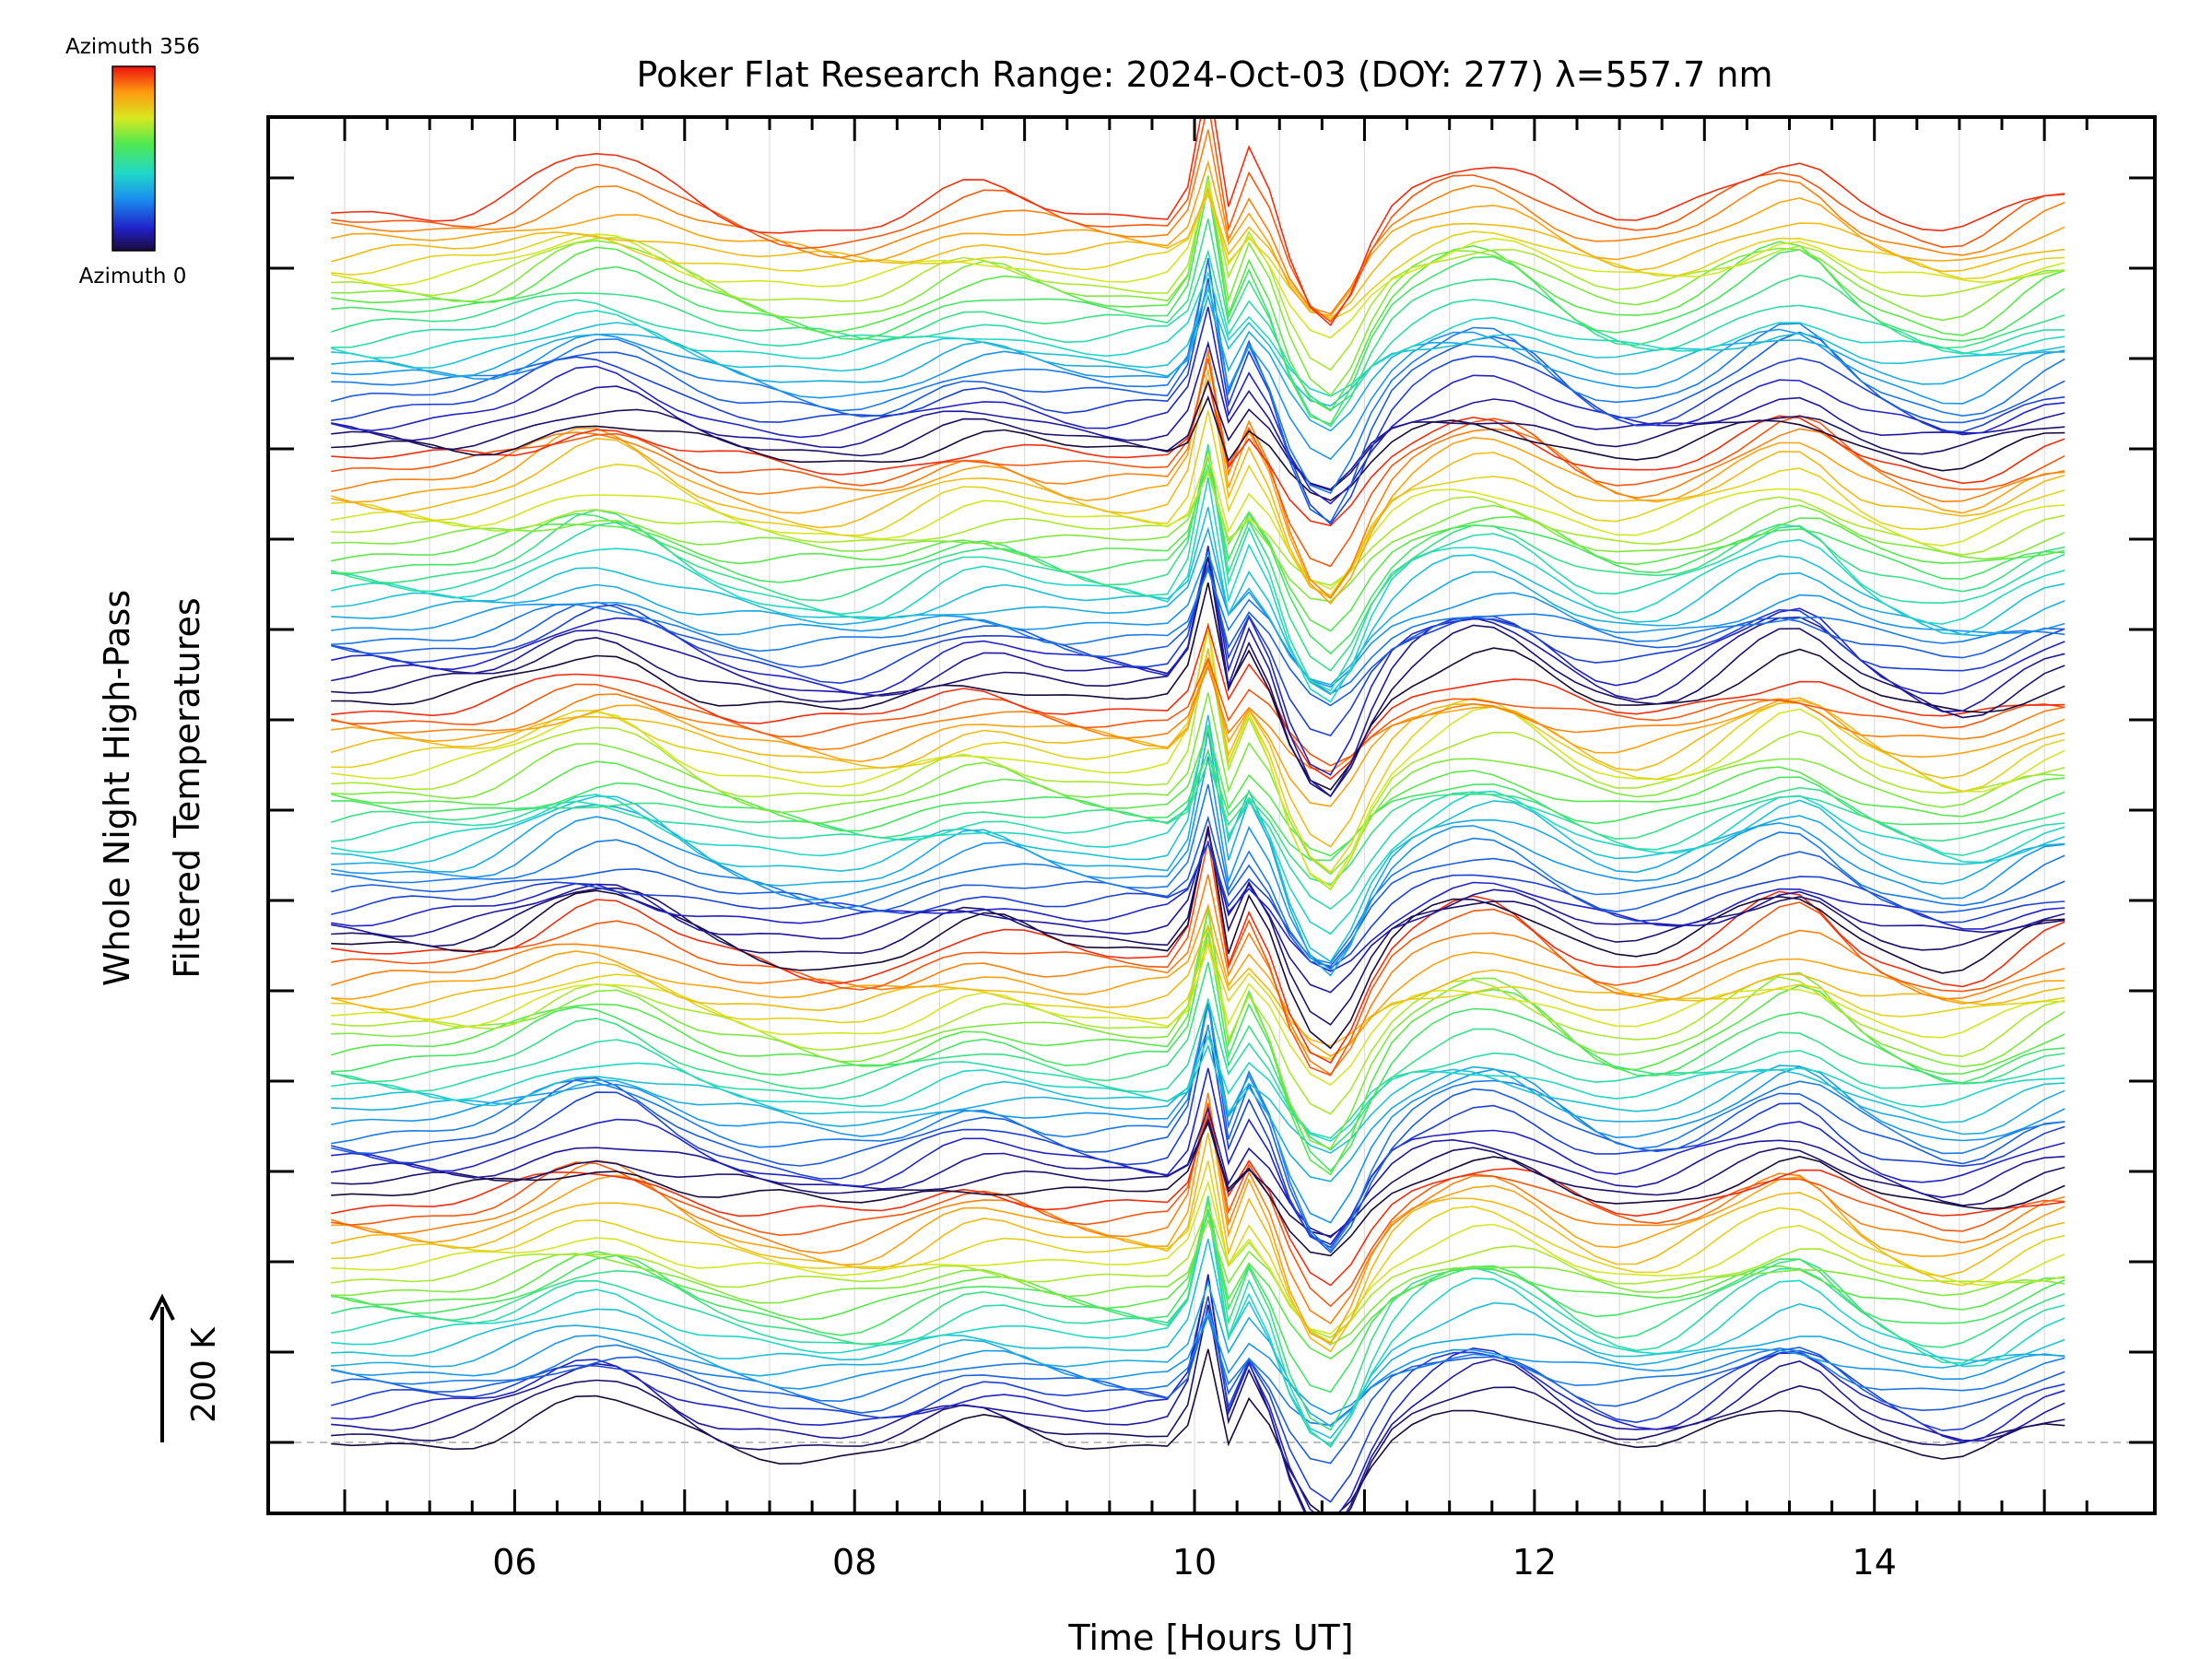 This screenshot has height=1659, width=2212. What do you see at coordinates (204, 1374) in the screenshot?
I see `scale-bar-label: 200 K` at bounding box center [204, 1374].